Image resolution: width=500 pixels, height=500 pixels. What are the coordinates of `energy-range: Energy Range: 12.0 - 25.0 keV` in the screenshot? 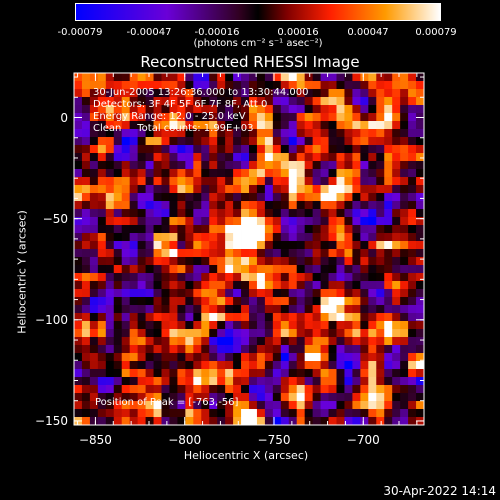 It's located at (169, 116).